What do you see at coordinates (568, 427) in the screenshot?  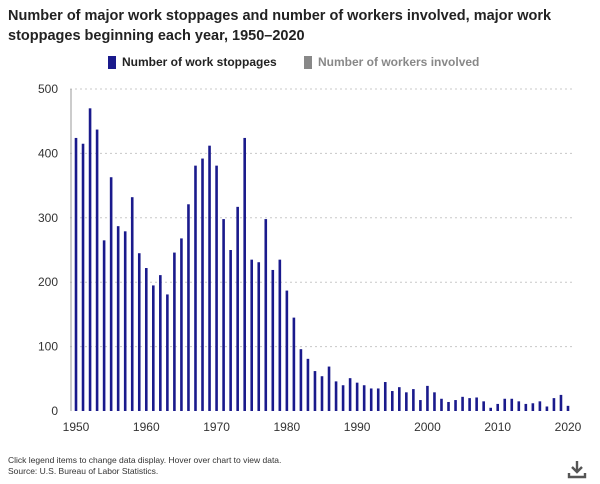 I see `x-tick-label: 2020` at bounding box center [568, 427].